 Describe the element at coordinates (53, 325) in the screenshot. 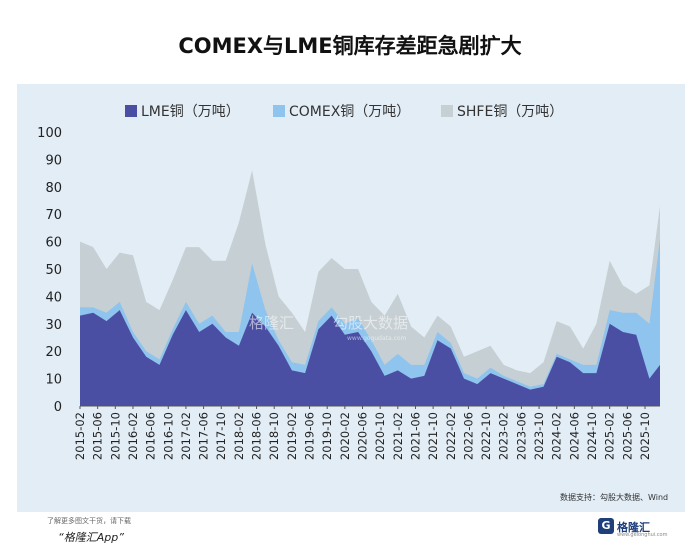

I see `y-tick-label: 30` at that location.